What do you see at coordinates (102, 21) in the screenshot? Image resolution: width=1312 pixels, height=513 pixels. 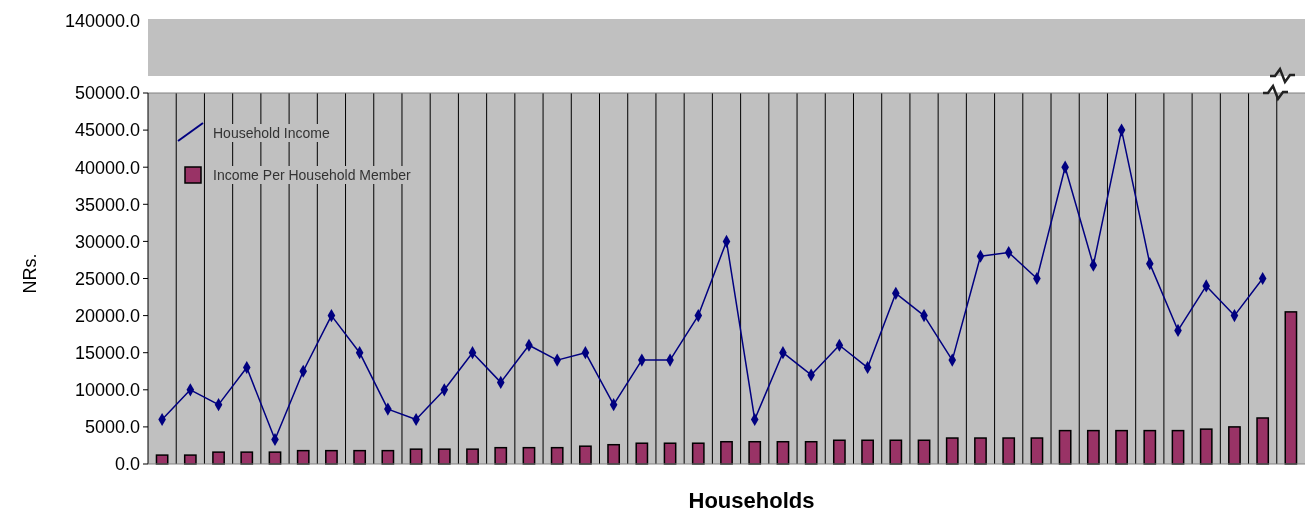 I see `text: 140000.0` at bounding box center [102, 21].